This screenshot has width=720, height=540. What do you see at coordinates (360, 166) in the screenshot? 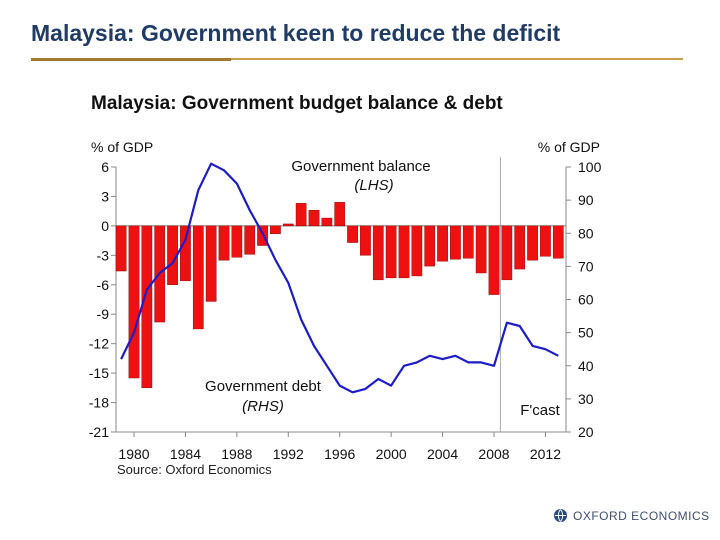
I see `balance-series-label: Government balance` at bounding box center [360, 166].